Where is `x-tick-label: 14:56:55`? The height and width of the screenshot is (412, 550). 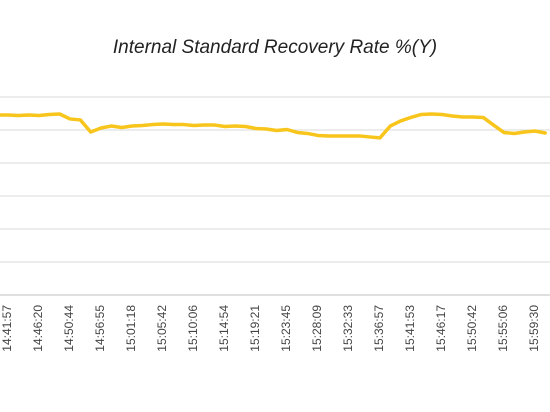 x-tick-label: 14:56:55 is located at coordinates (100, 328).